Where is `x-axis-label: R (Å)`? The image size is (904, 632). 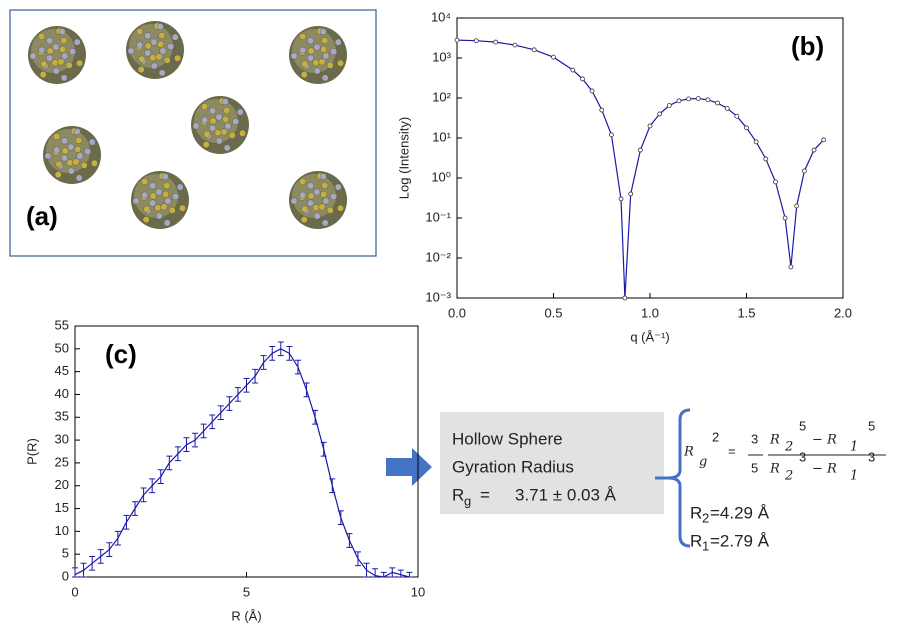
x-axis-label: R (Å) is located at coordinates (246, 615).